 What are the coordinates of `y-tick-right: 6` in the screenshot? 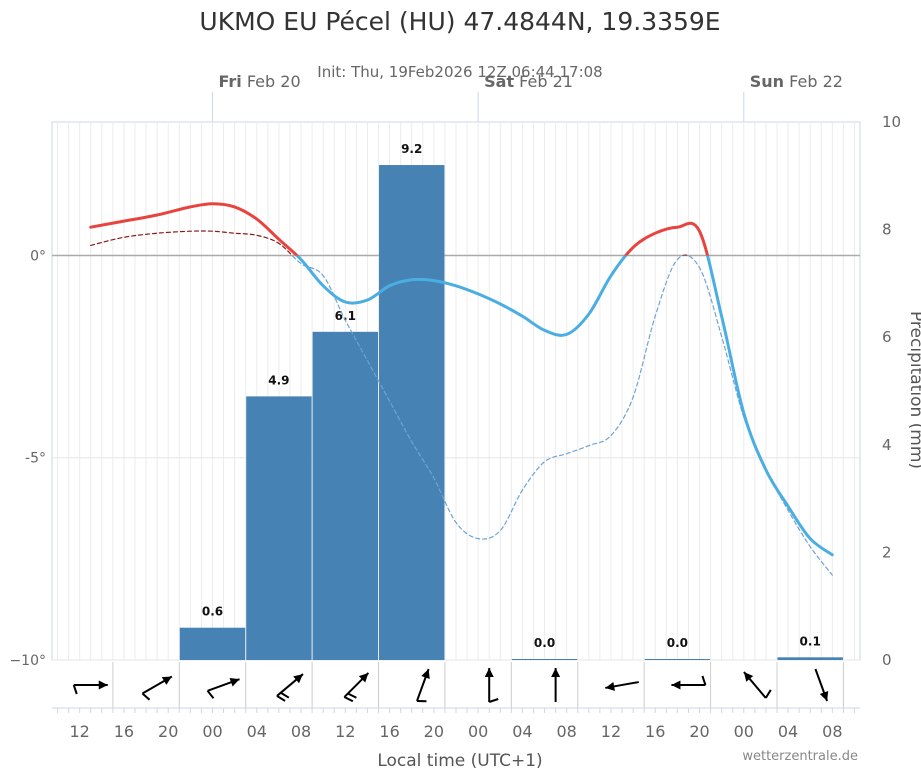 It's located at (887, 337).